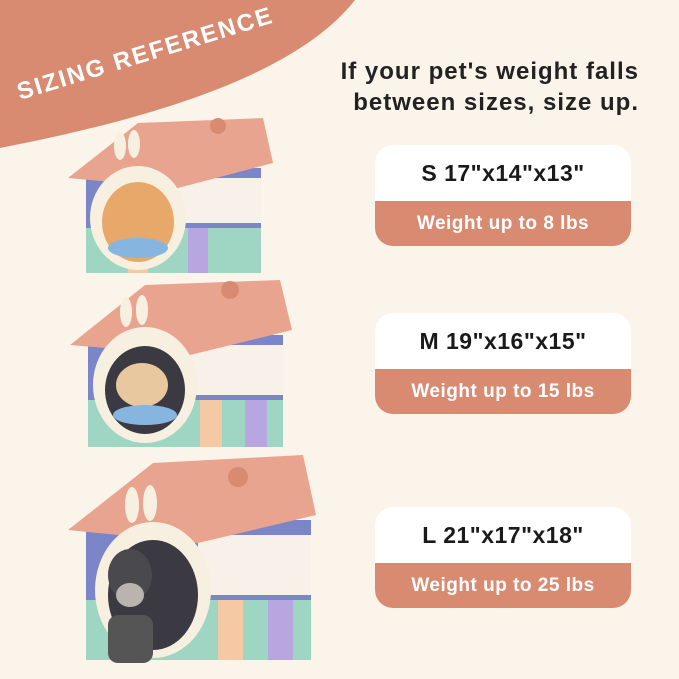 The image size is (679, 679). I want to click on size-dimensions: M 19"x16"x15", so click(503, 340).